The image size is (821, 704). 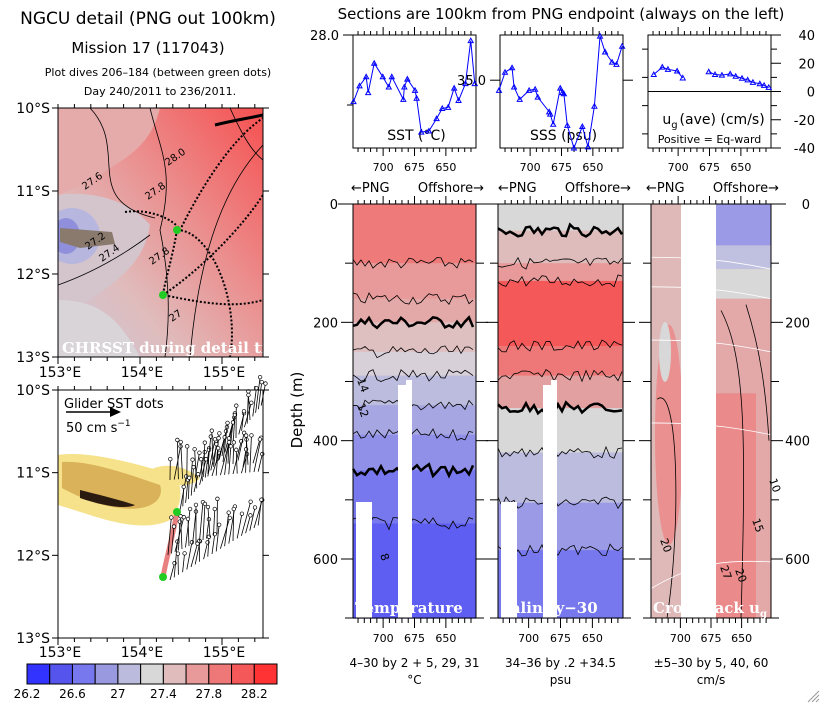 I want to click on green-dot-start, so click(x=177, y=230).